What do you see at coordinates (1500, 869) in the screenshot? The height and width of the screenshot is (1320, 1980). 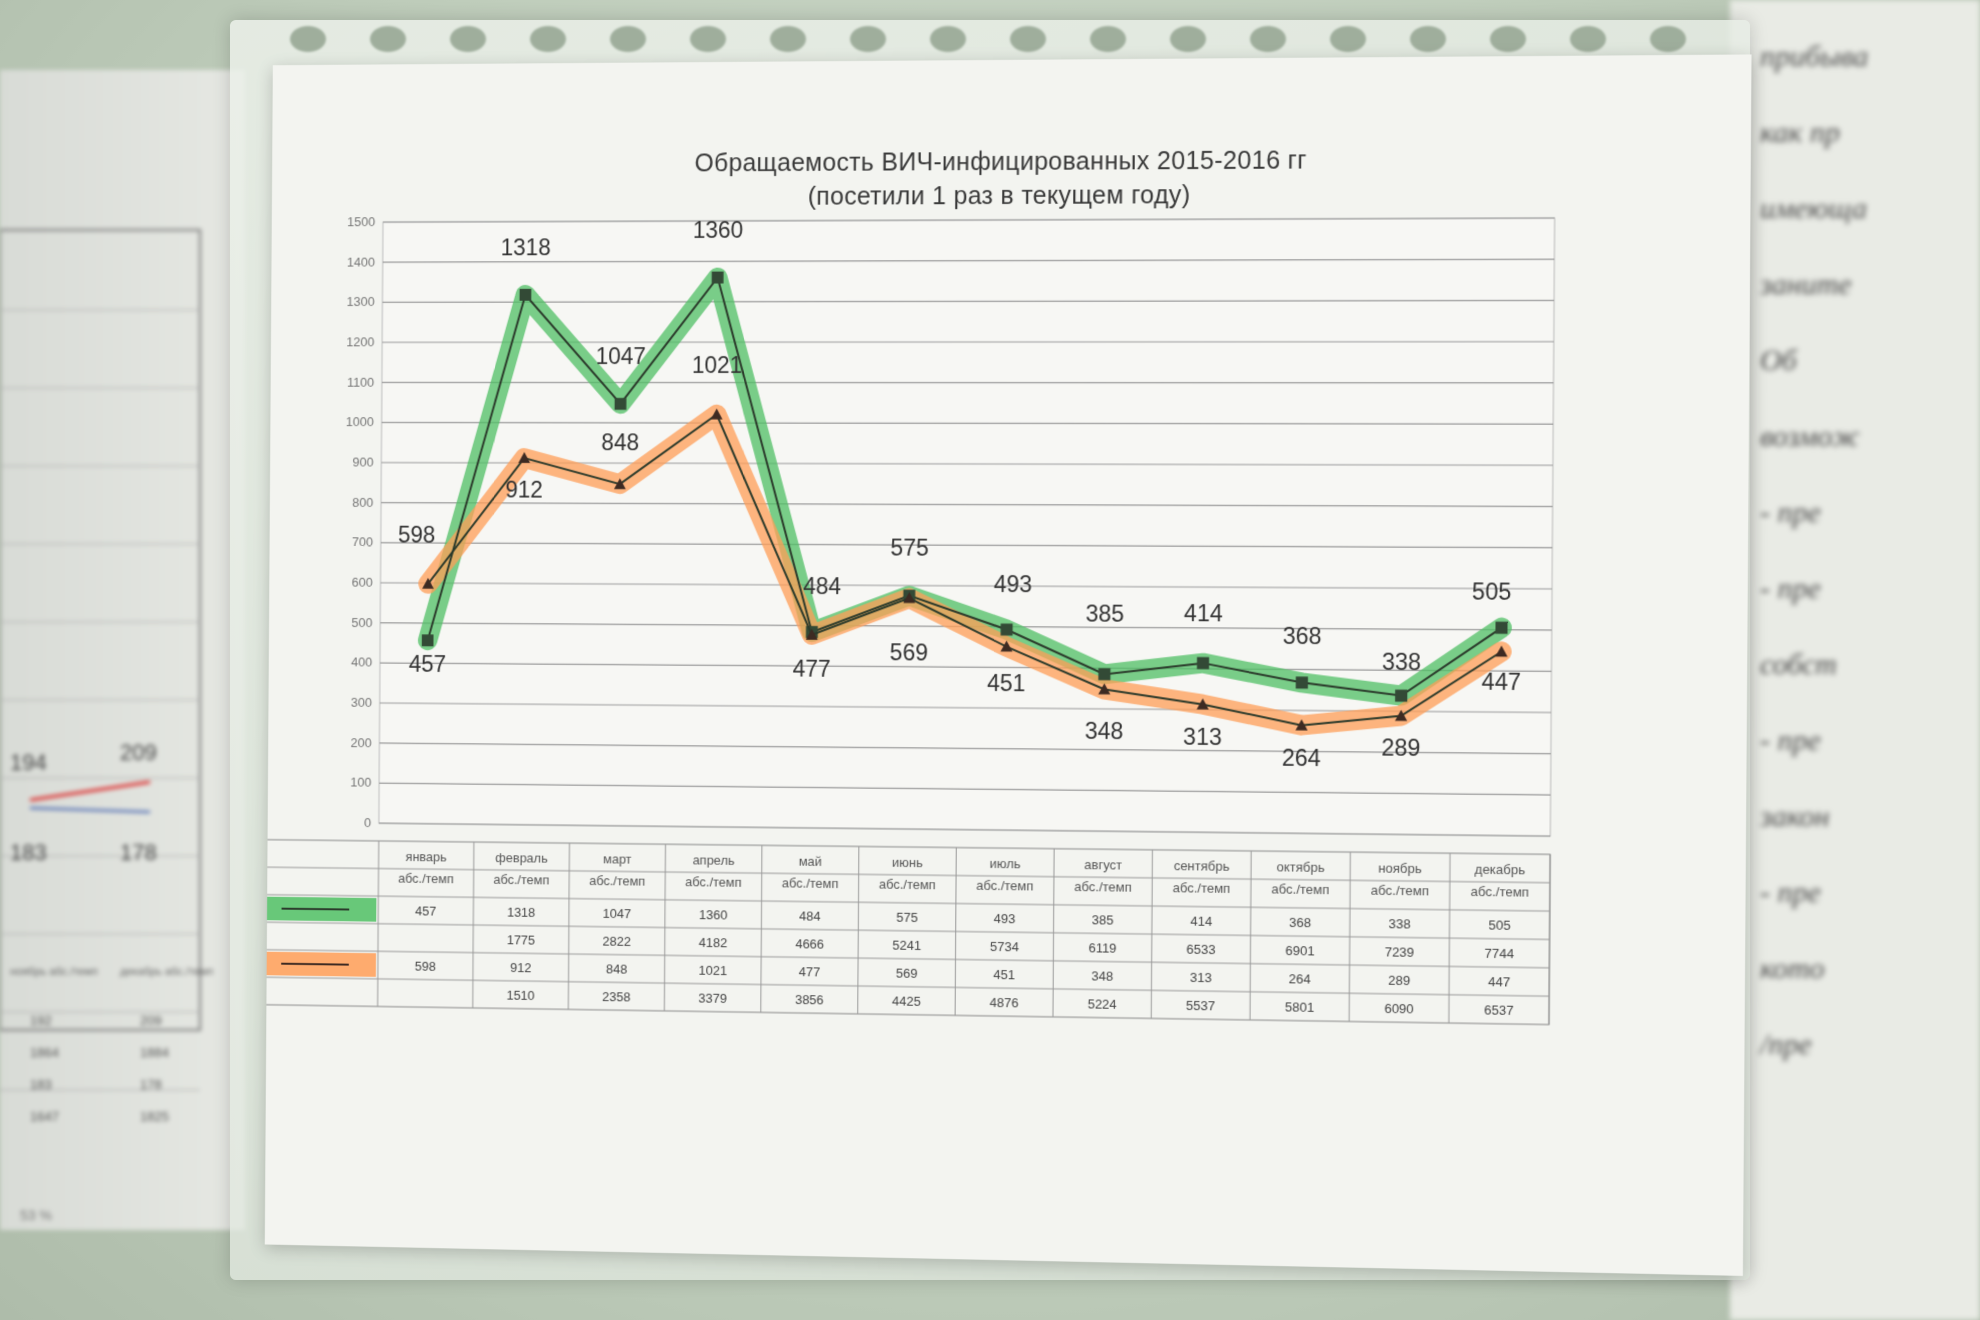 I see `category-label: декабрь` at bounding box center [1500, 869].